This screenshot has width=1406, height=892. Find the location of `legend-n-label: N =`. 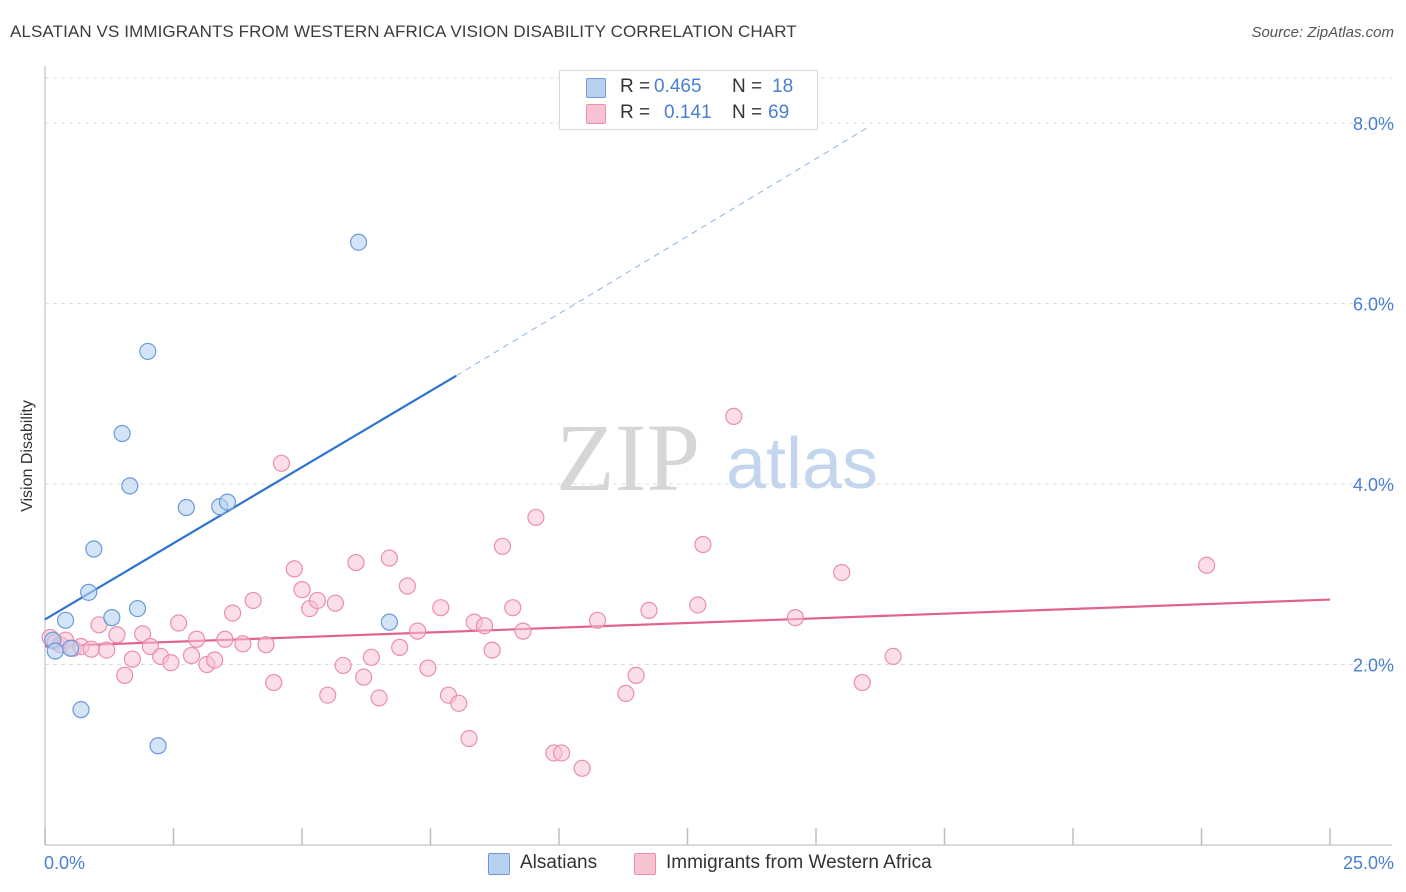

legend-n-label: N = is located at coordinates (747, 112).